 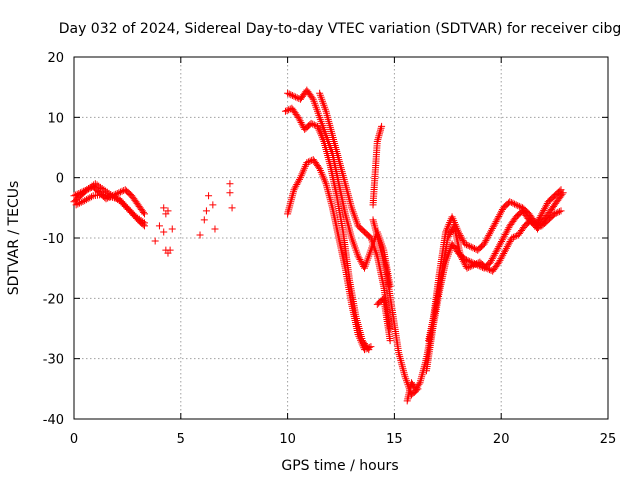 I want to click on y-tick-label: 10, so click(x=55, y=118).